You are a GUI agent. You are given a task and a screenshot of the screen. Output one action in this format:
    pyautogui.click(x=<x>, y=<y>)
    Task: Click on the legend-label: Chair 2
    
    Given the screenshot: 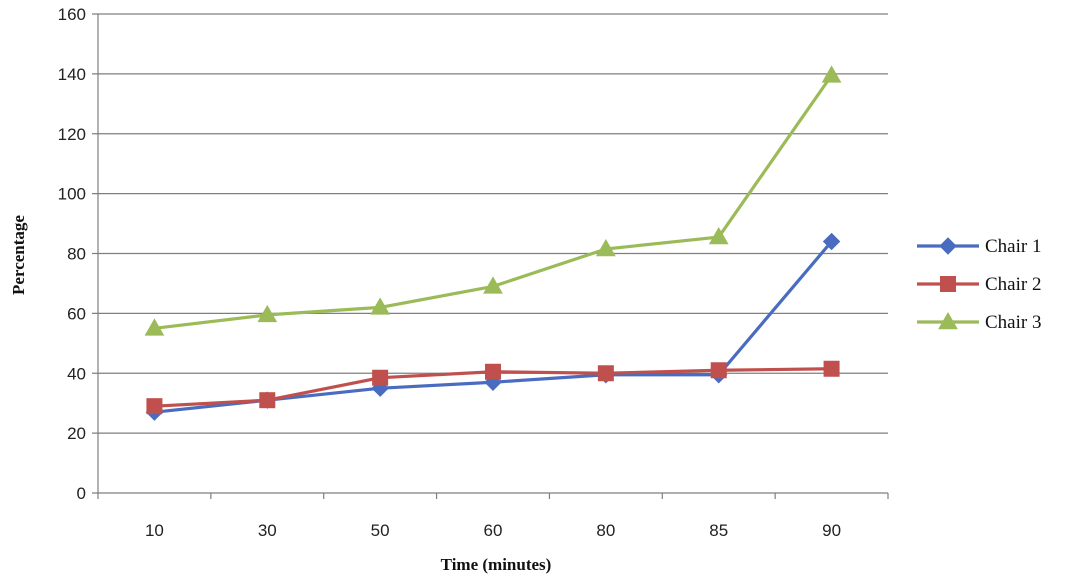 What is the action you would take?
    pyautogui.click(x=1013, y=284)
    